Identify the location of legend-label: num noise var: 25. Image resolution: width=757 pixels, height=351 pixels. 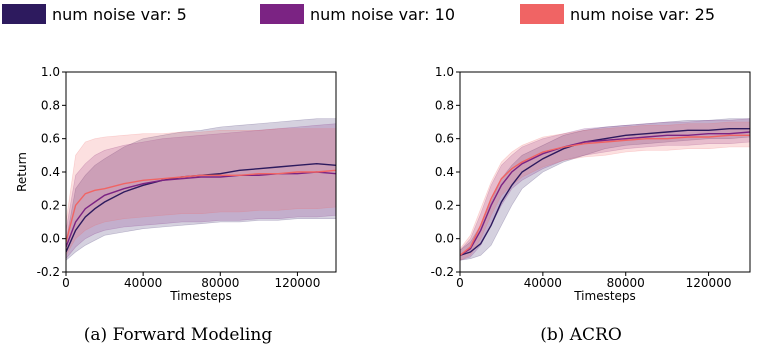
(642, 14).